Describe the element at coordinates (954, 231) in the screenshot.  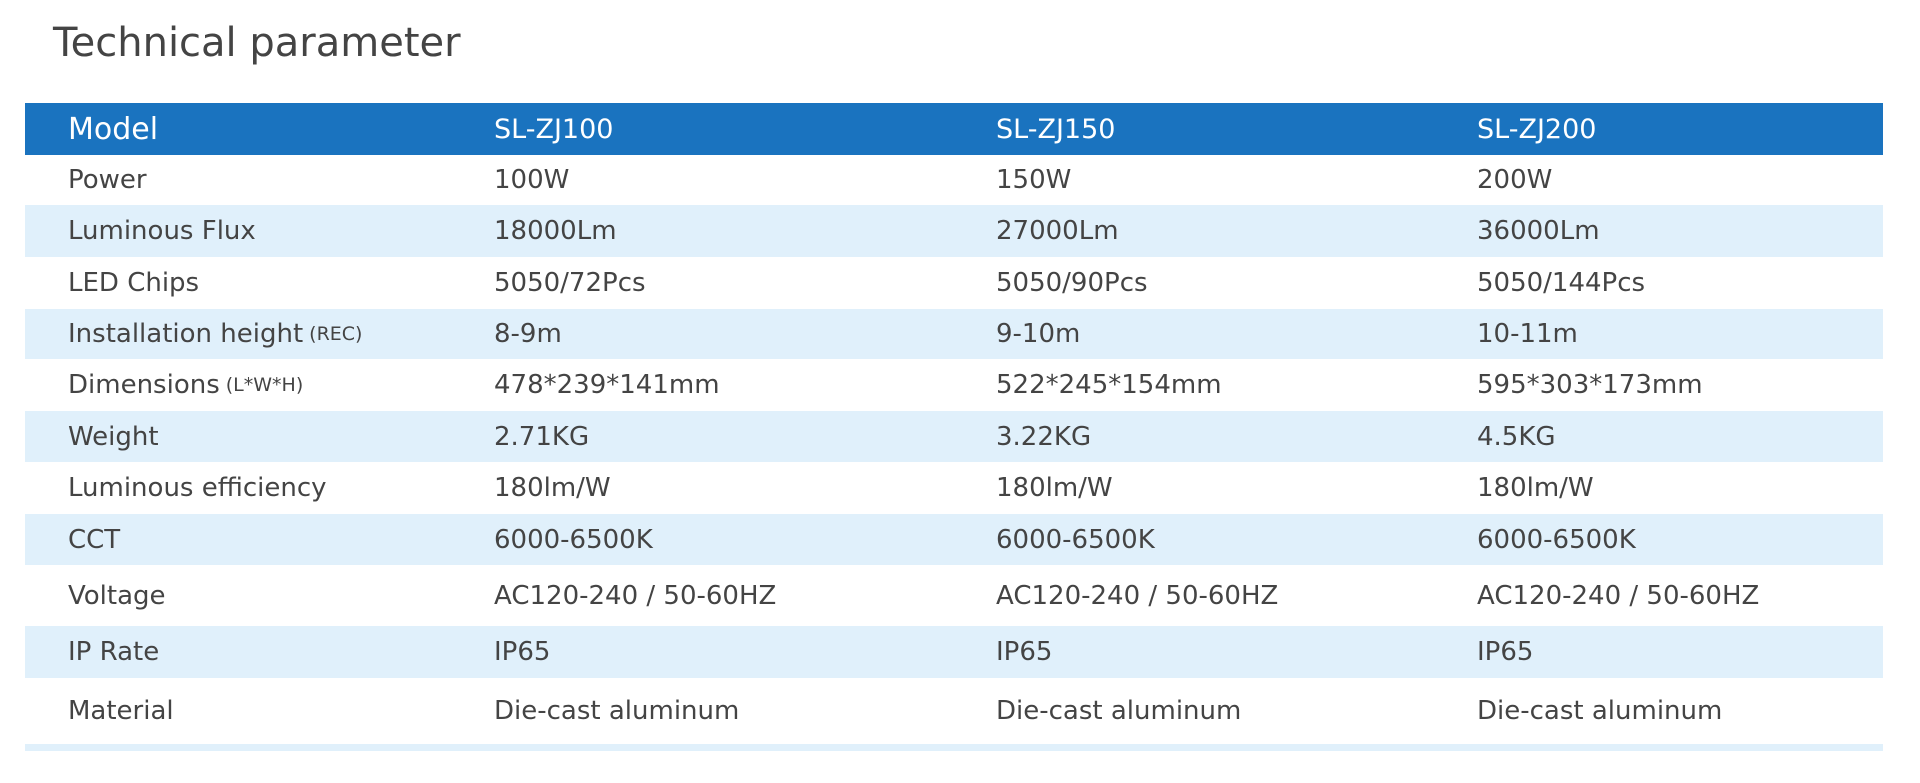
I see `table-row: Luminous Flux 18000Lm 27000Lm 36000Lm` at that location.